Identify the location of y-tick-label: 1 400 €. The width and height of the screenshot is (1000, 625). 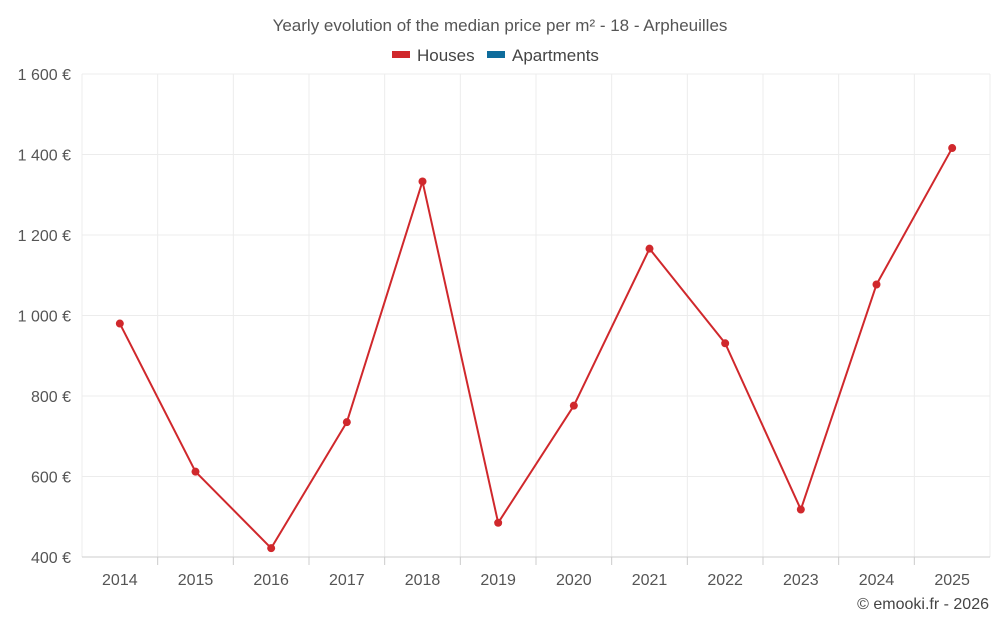
(44, 156).